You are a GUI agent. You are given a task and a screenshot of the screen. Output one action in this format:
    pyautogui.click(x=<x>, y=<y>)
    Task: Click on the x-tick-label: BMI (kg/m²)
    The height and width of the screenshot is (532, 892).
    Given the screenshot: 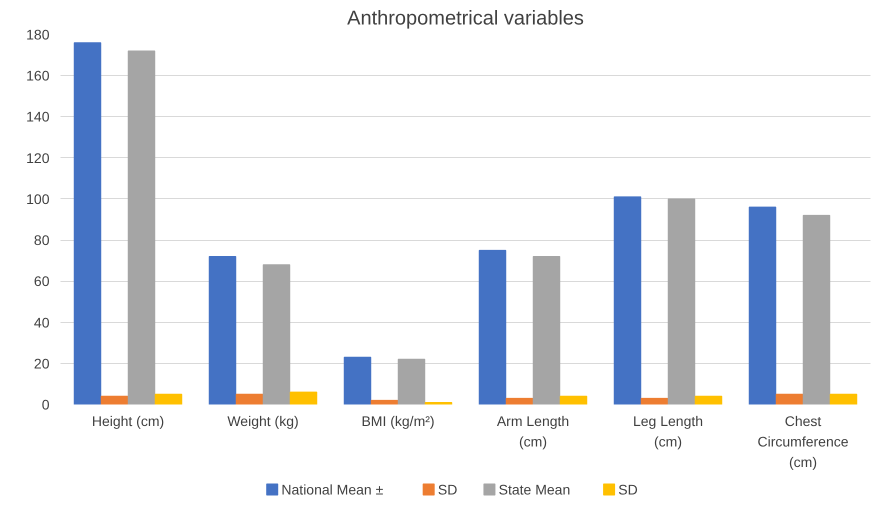 What is the action you would take?
    pyautogui.click(x=398, y=420)
    